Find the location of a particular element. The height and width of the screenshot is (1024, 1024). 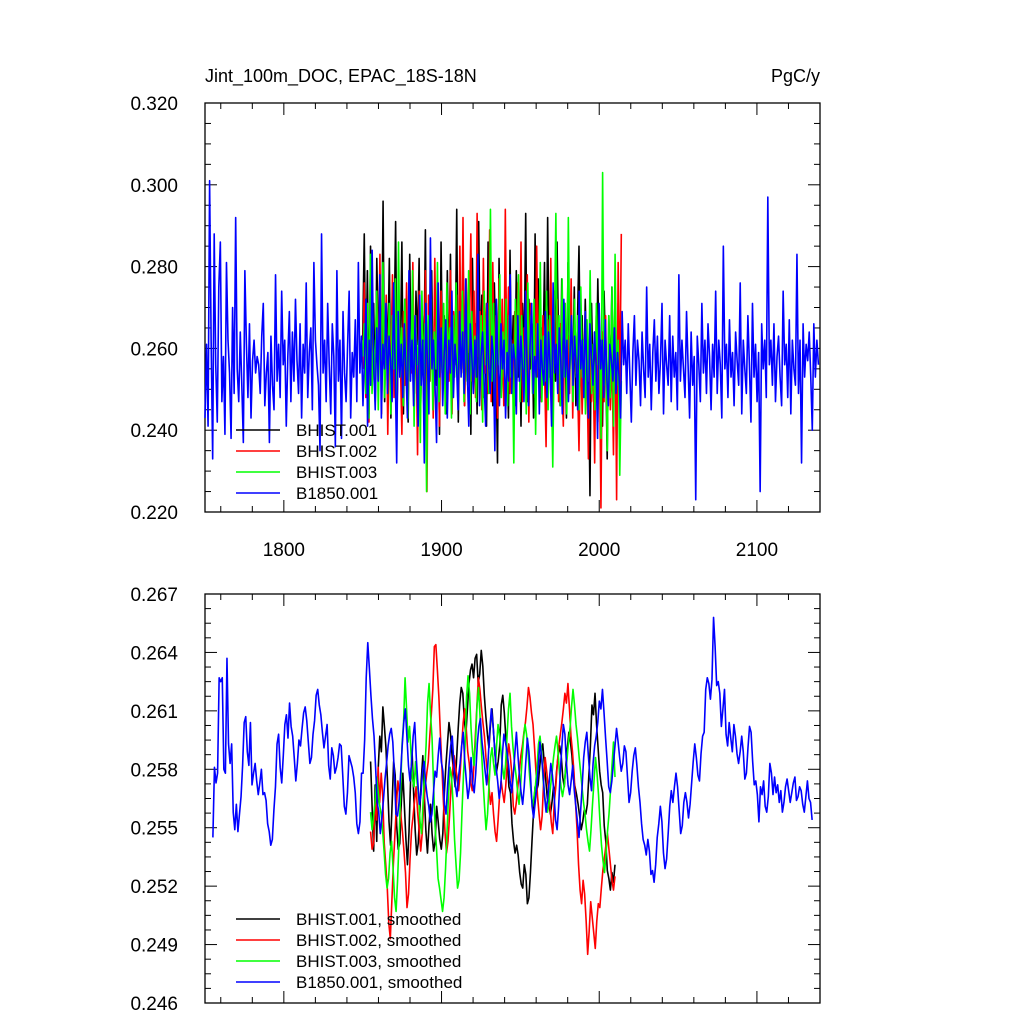

x-tick-label: 1800 is located at coordinates (284, 550).